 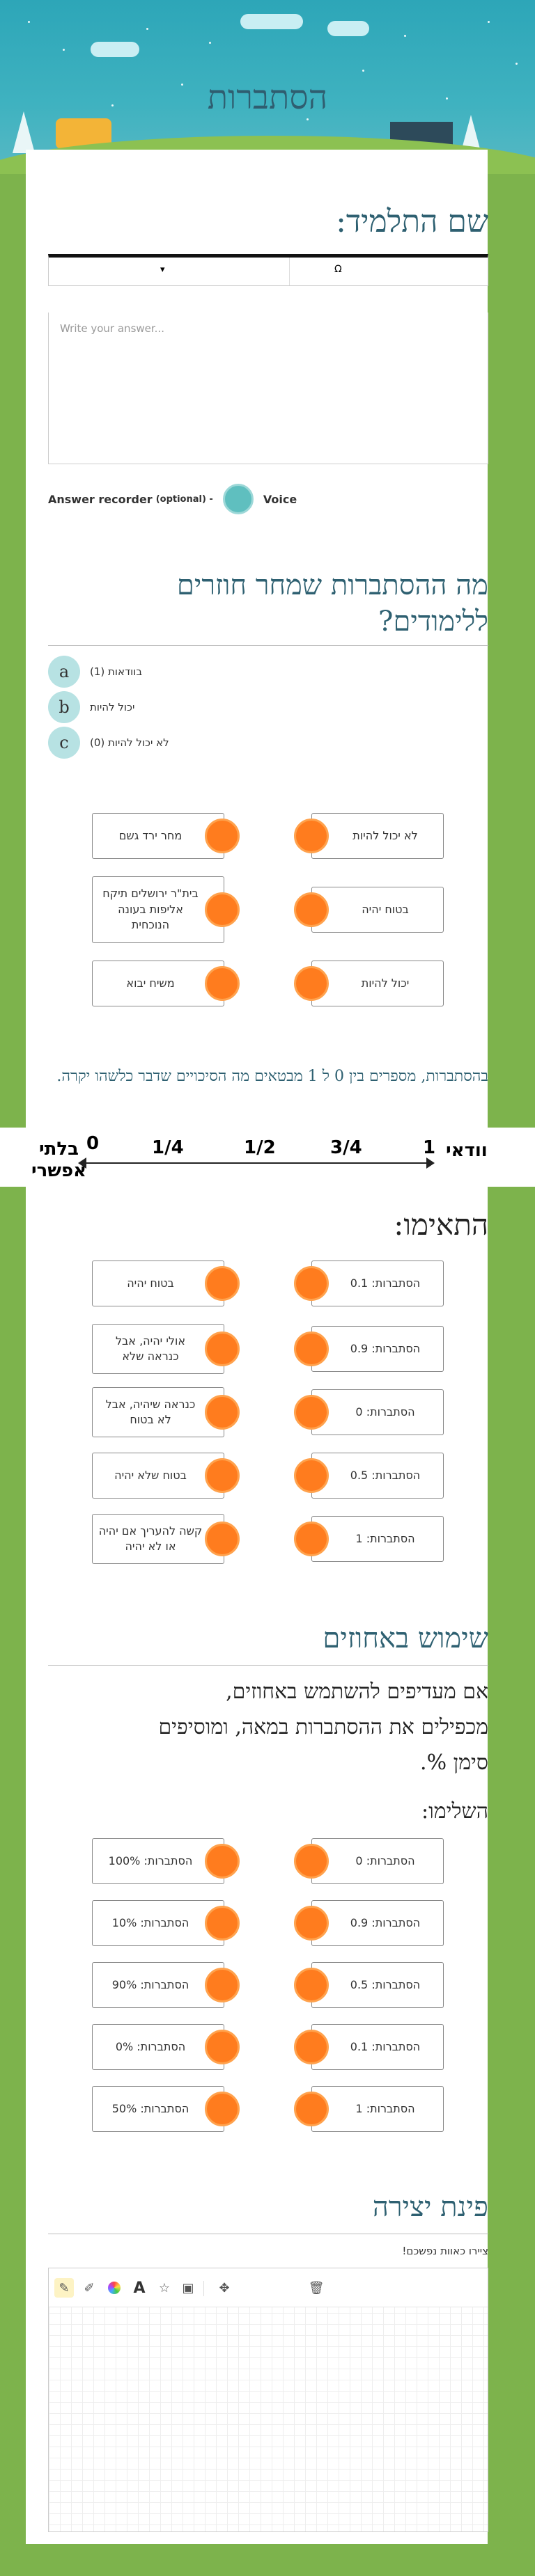 What do you see at coordinates (89, 2288) in the screenshot?
I see `marker-icon: ✐` at bounding box center [89, 2288].